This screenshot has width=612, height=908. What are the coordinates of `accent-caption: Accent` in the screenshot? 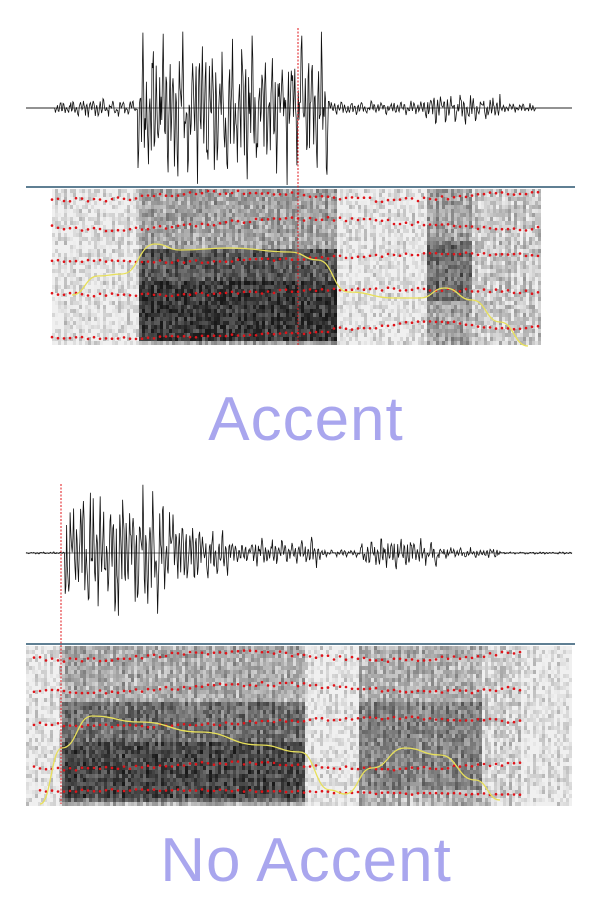 It's located at (306, 419).